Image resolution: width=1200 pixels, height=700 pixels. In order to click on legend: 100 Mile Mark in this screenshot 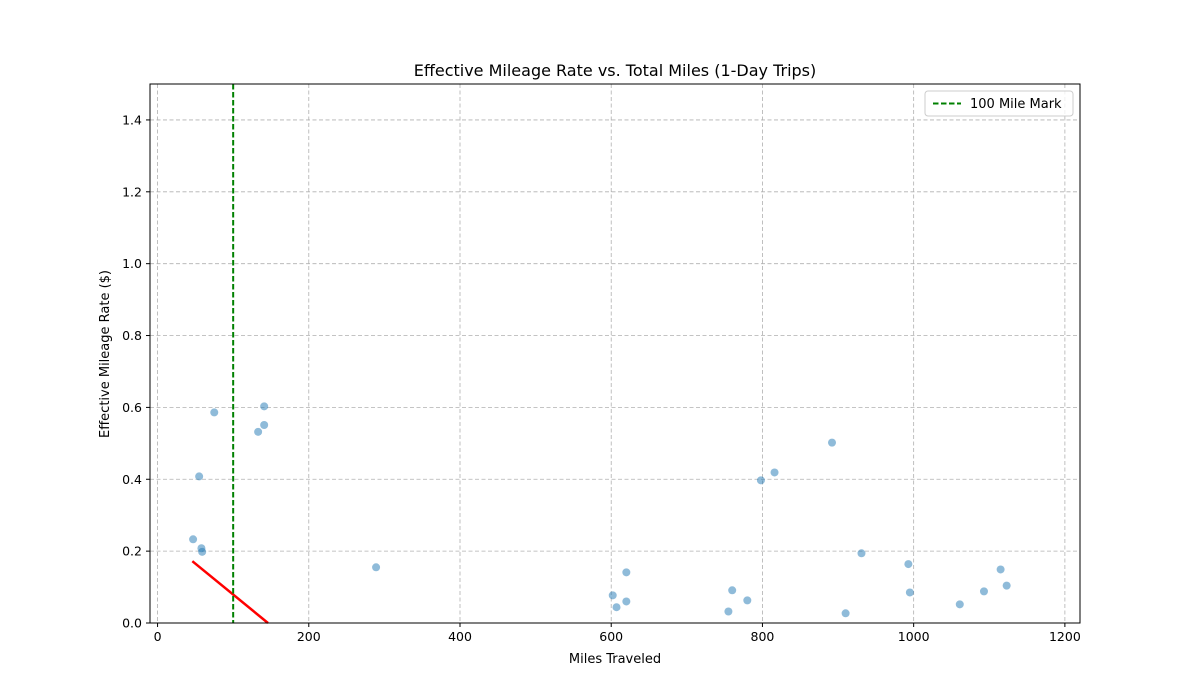, I will do `click(999, 103)`.